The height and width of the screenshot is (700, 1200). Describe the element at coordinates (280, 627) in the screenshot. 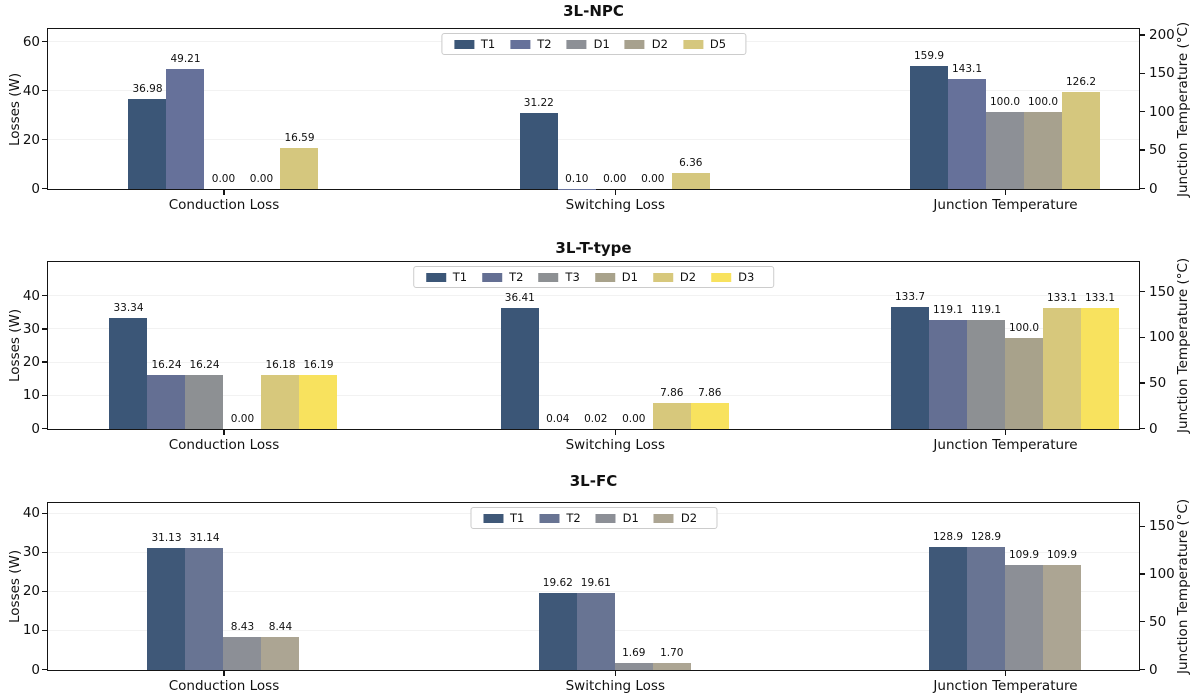

I see `bar-value: 8.44` at that location.